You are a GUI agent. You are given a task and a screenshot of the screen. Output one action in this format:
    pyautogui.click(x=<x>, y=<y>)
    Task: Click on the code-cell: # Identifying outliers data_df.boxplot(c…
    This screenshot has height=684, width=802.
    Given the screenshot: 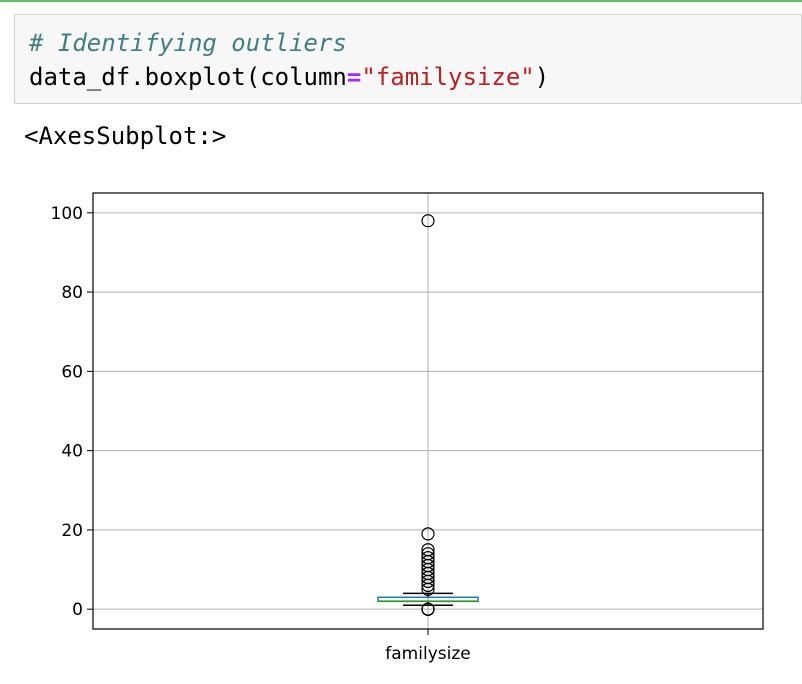 What is the action you would take?
    pyautogui.click(x=408, y=59)
    